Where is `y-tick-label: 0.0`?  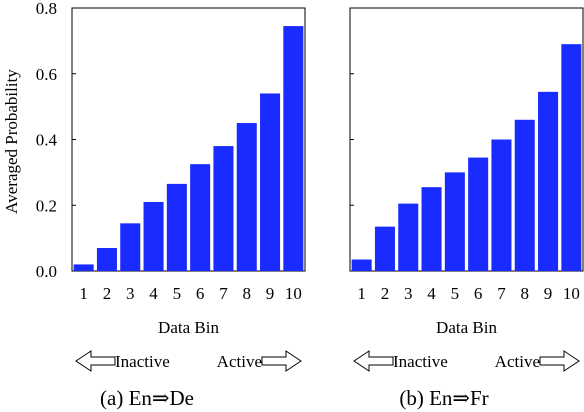 y-tick-label: 0.0 is located at coordinates (46, 271).